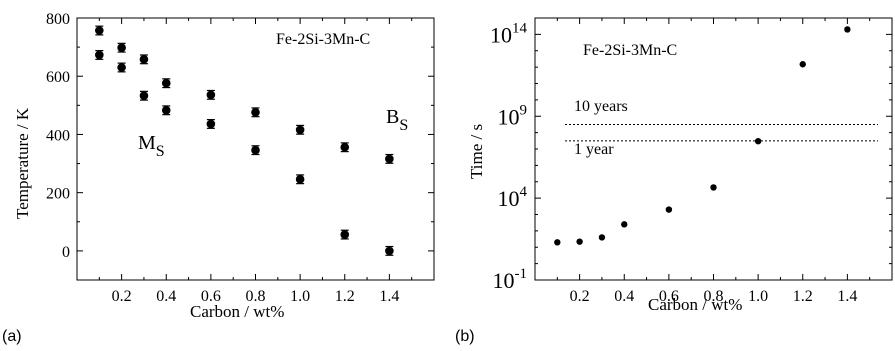  I want to click on panel-a-y-tick-label: 800, so click(58, 19).